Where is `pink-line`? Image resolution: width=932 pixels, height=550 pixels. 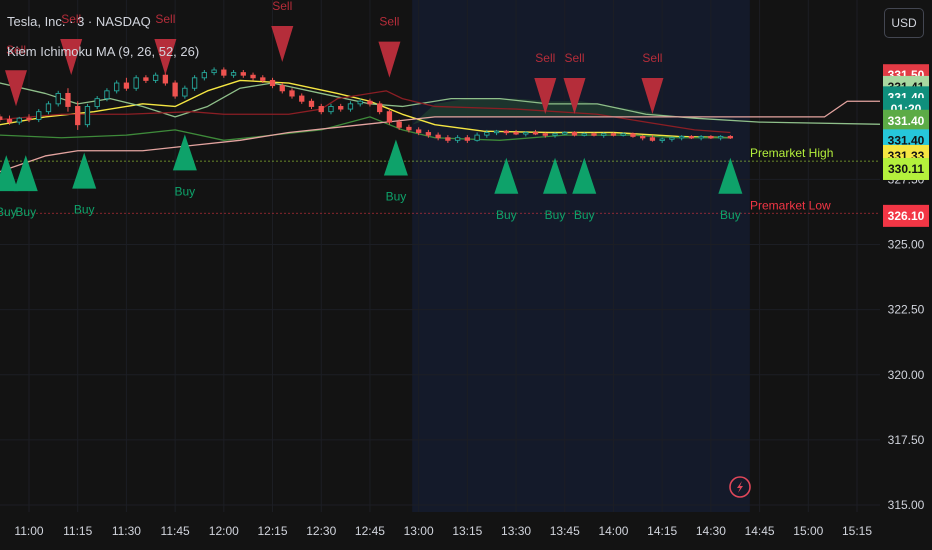 pink-line is located at coordinates (453, 136).